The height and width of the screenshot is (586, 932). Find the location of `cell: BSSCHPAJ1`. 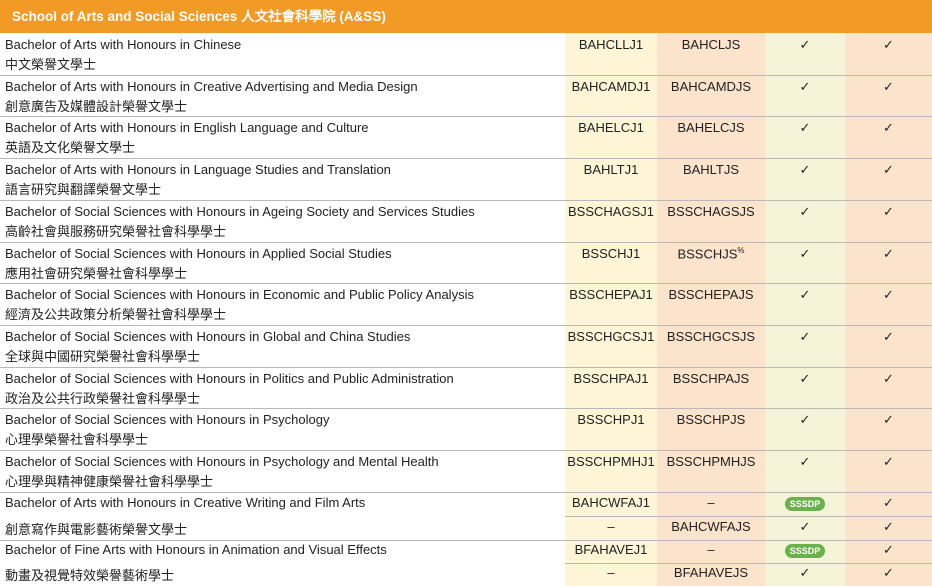

cell: BSSCHPAJ1 is located at coordinates (611, 378).